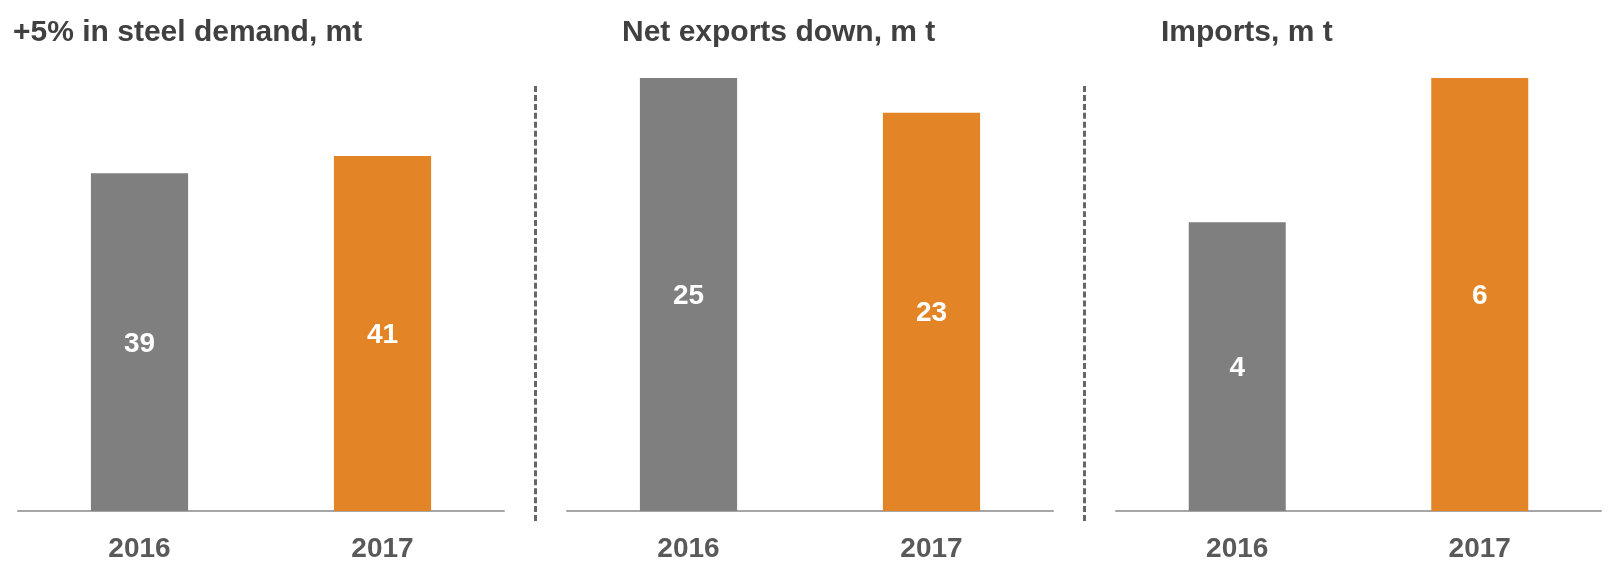  What do you see at coordinates (1237, 367) in the screenshot?
I see `data-label: 4` at bounding box center [1237, 367].